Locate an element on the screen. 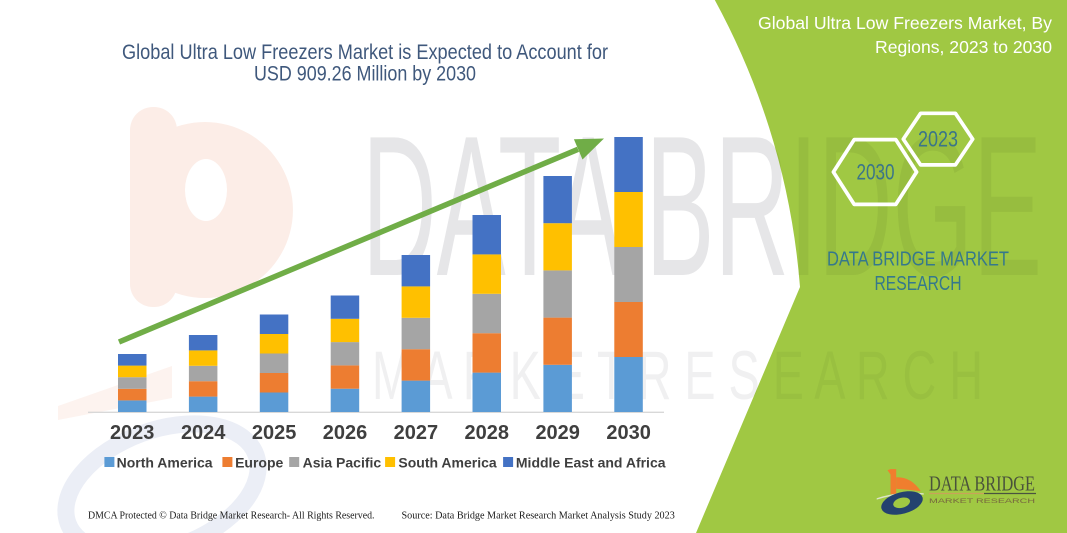  svg-text: 2024 is located at coordinates (203, 433).